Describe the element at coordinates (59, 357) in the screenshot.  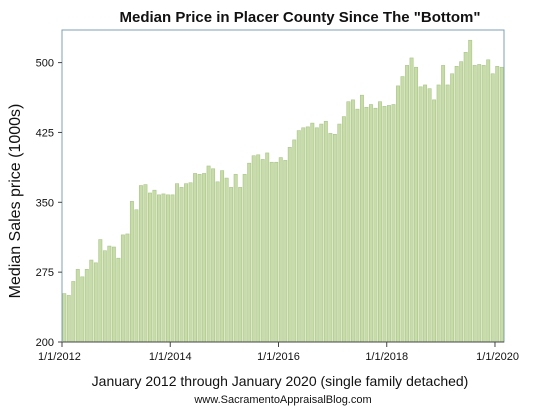
I see `x-tick-label: 1/1/2012` at that location.